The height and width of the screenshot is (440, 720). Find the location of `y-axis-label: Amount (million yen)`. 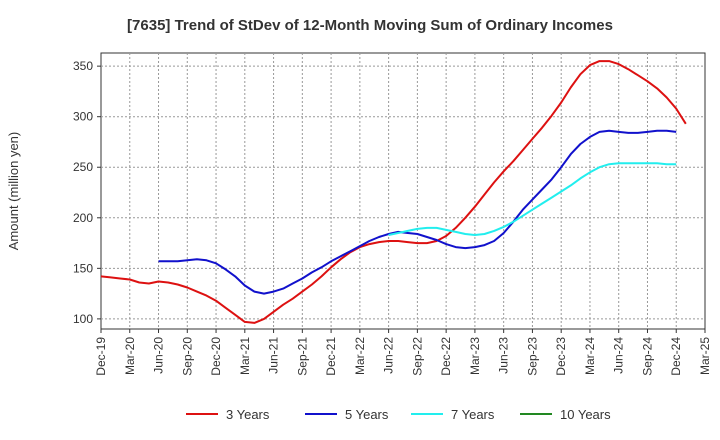

y-axis-label: Amount (million yen) is located at coordinates (13, 191).